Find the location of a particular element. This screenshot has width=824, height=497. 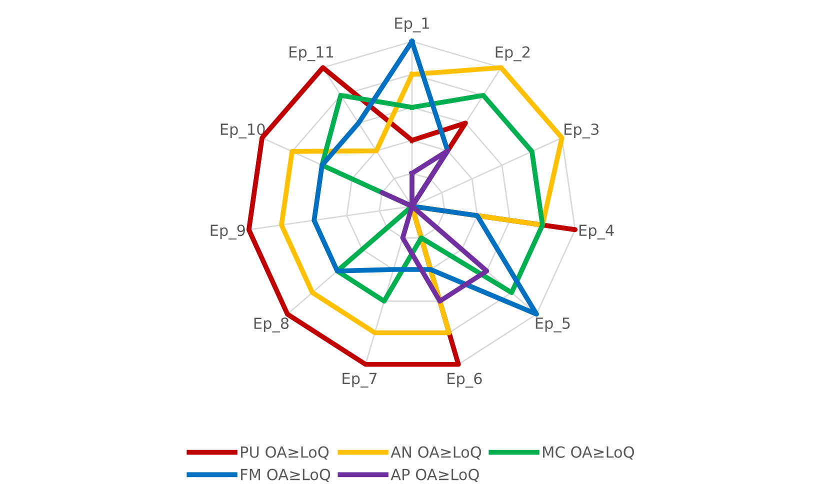

spoke-label: Ep_8 is located at coordinates (271, 325).